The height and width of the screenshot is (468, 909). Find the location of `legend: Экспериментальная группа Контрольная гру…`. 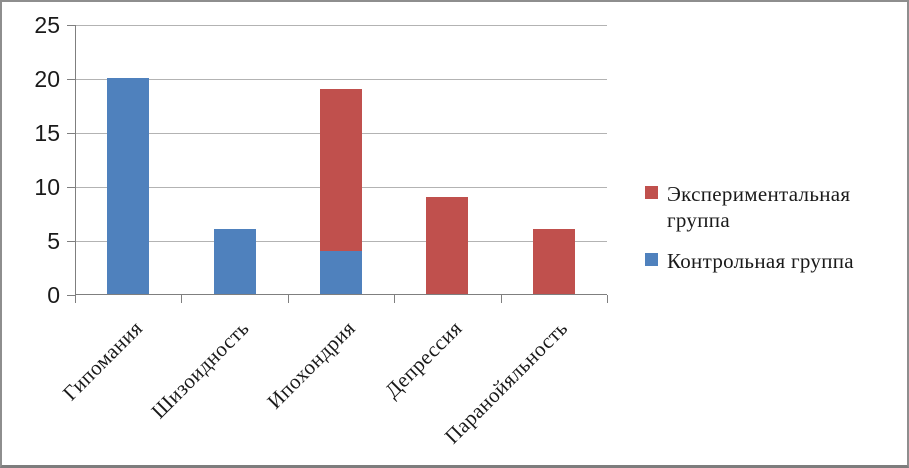

legend: Экспериментальная группа Контрольная гру… is located at coordinates (773, 234).